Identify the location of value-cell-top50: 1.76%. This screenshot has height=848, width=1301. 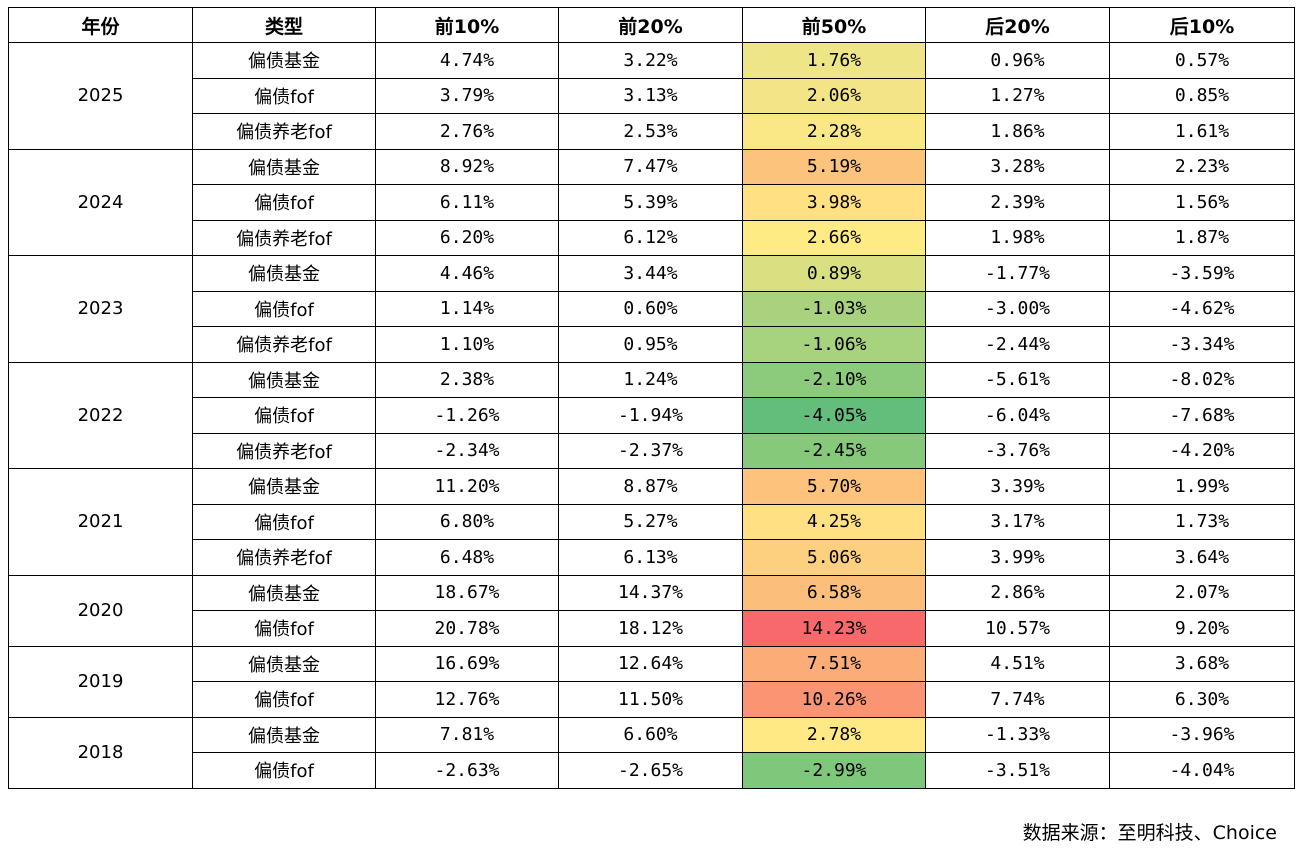
(834, 60).